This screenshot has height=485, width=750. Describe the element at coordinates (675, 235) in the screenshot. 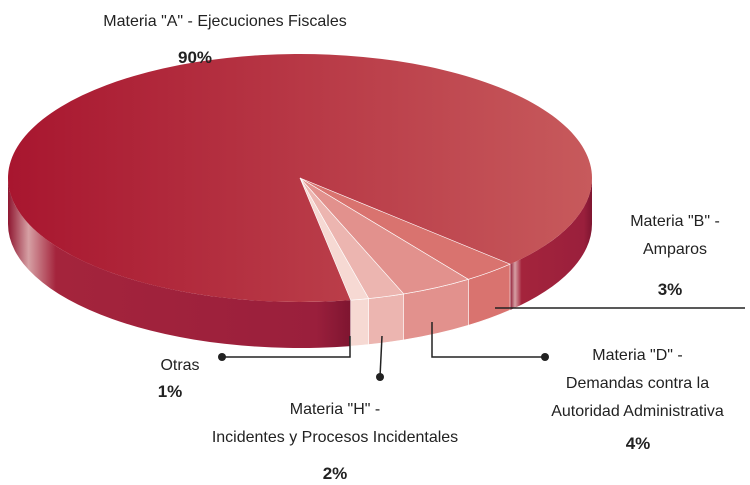

I see `slice-label: Materia "B" - Amparos` at that location.